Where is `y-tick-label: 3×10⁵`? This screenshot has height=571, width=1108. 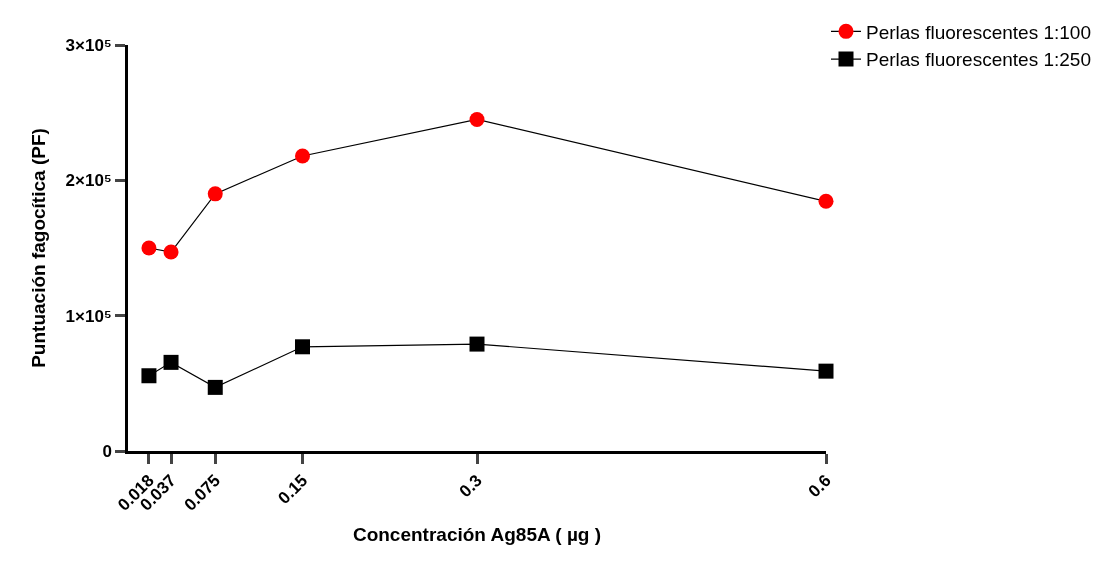 y-tick-label: 3×10⁵ is located at coordinates (88, 45).